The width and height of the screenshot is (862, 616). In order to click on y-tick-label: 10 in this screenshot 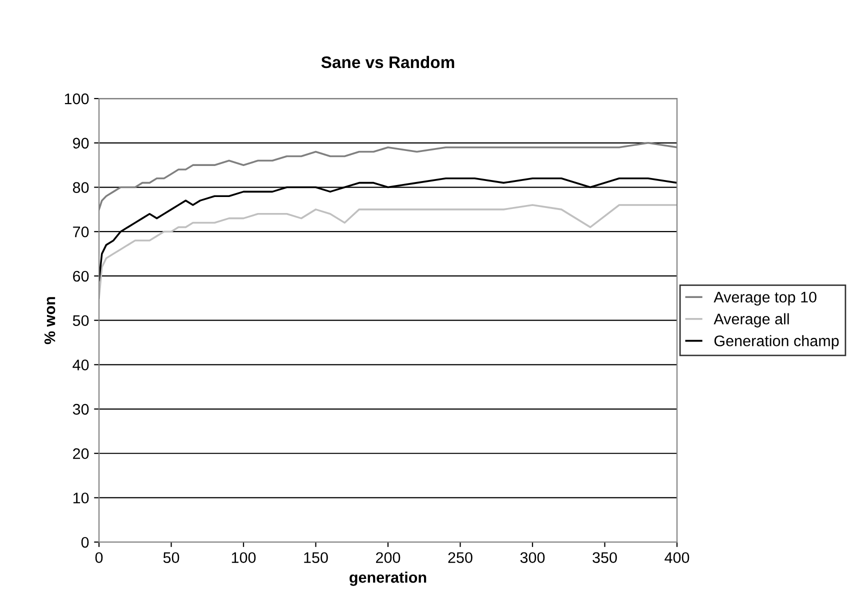, I will do `click(81, 498)`.